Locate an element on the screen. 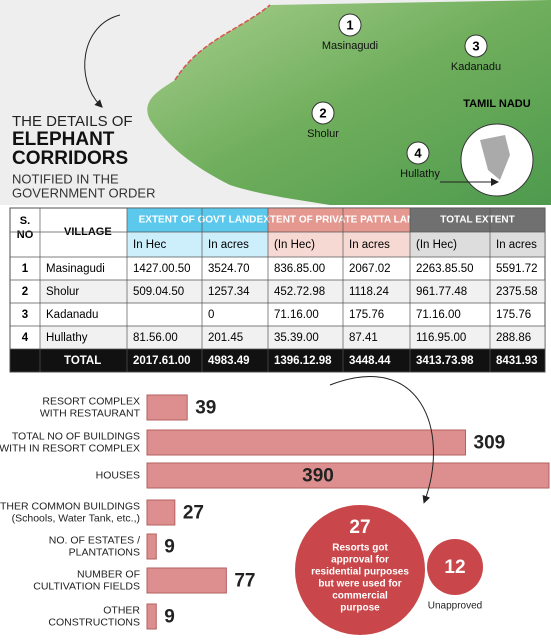 The image size is (551, 641). value-label: 77 is located at coordinates (244, 581).